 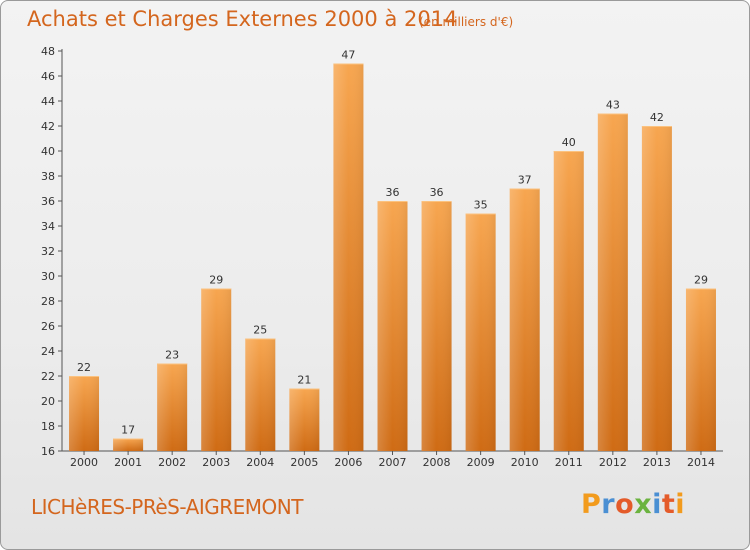 What do you see at coordinates (657, 462) in the screenshot?
I see `x-tick-label: 2013` at bounding box center [657, 462].